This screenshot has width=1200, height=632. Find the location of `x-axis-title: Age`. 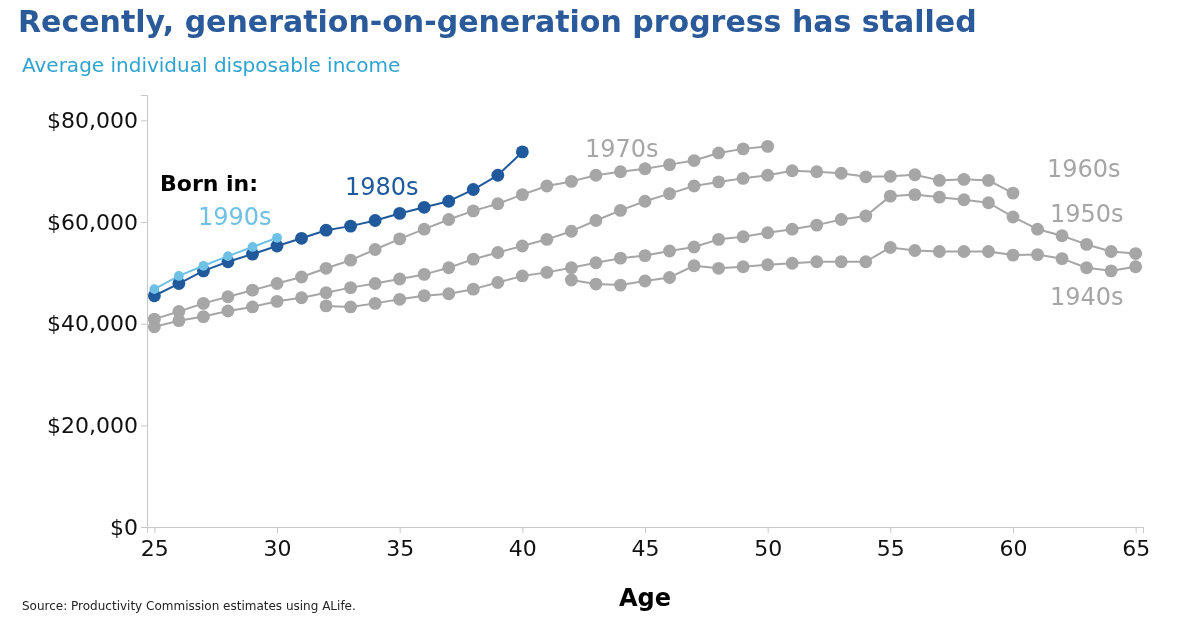

x-axis-title: Age is located at coordinates (645, 598).